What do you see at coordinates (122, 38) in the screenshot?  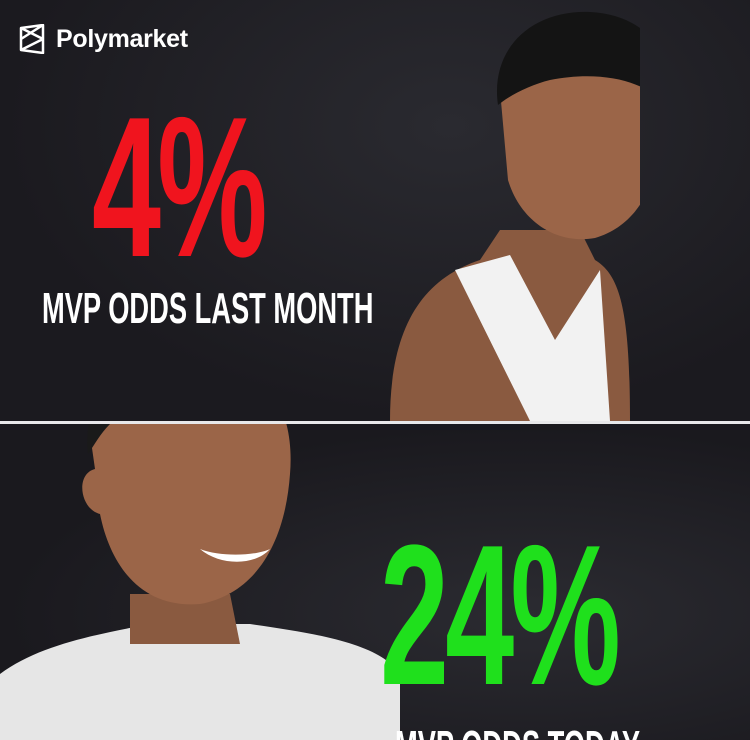 I see `brand-name: Polymarket` at bounding box center [122, 38].